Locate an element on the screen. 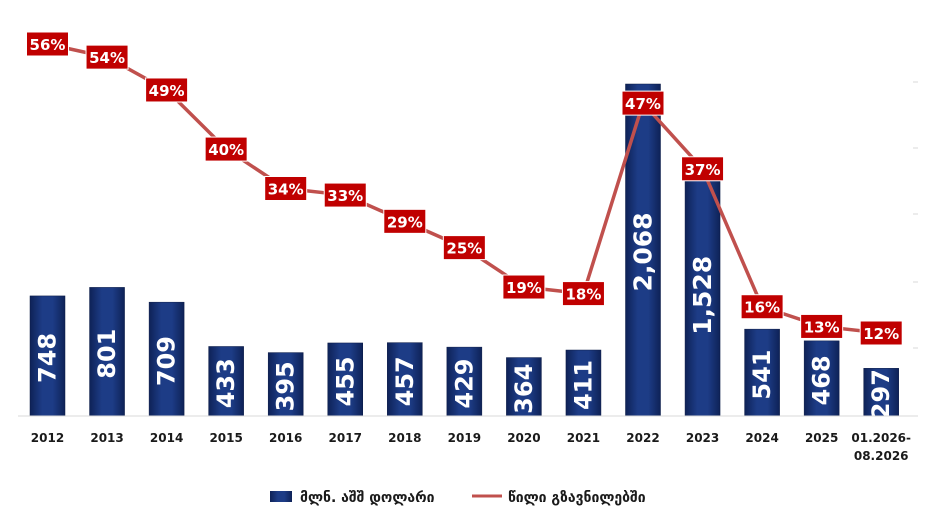  bar-data-label: 541 is located at coordinates (762, 375).